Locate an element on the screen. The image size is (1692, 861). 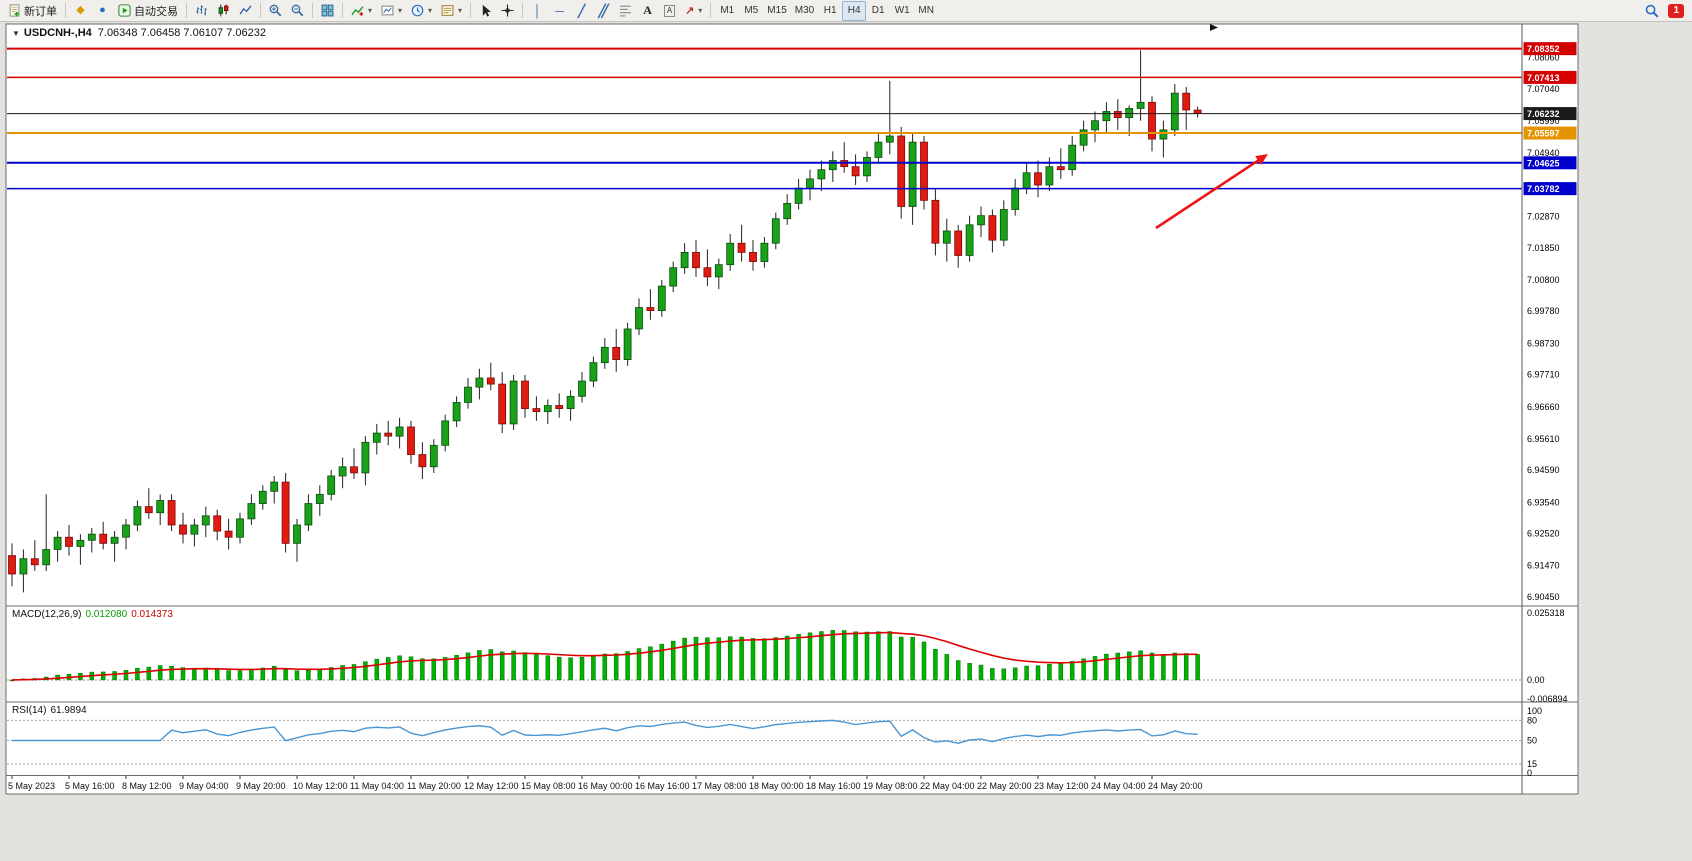
indicators-button: ▾ is located at coordinates (361, 11).